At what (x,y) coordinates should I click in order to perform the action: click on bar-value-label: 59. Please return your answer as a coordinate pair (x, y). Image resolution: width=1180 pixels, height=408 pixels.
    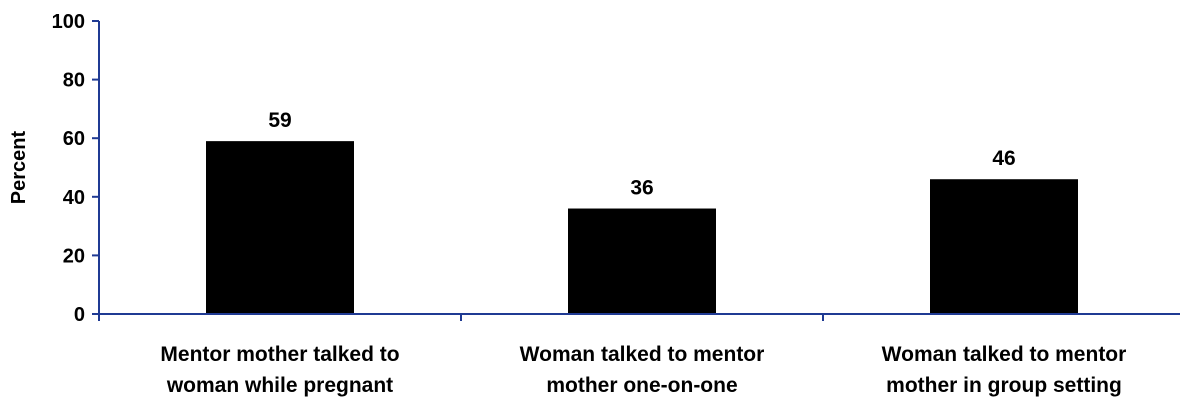
    Looking at the image, I should click on (279, 120).